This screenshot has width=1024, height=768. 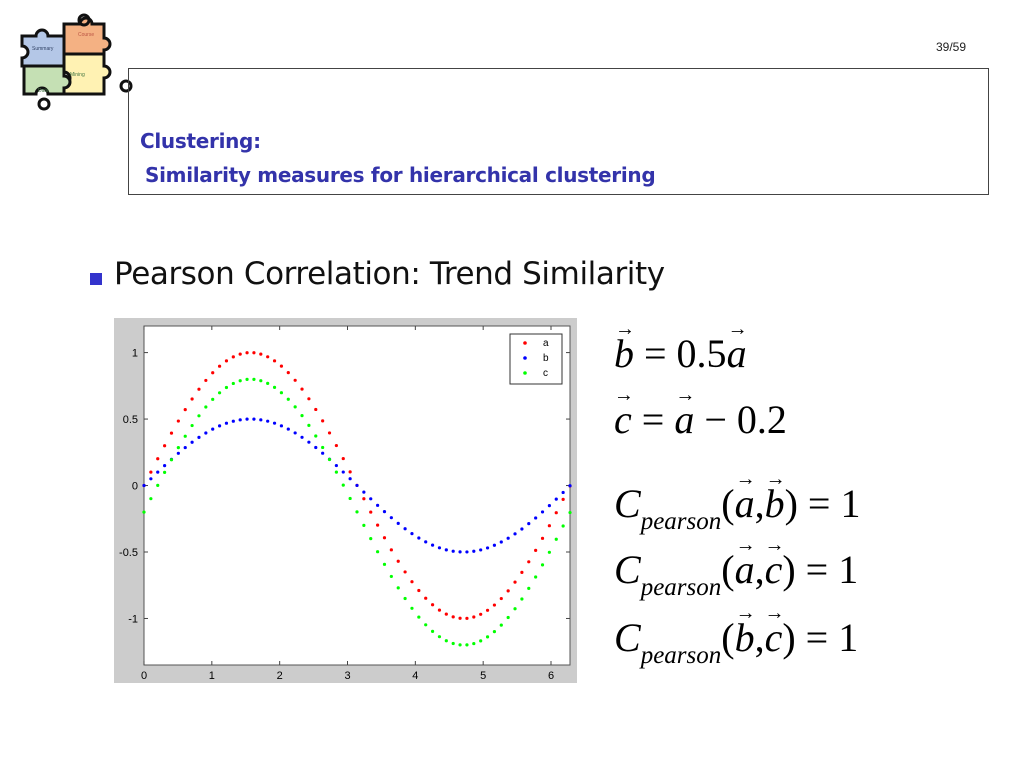 What do you see at coordinates (135, 487) in the screenshot?
I see `y-tick-label: 0` at bounding box center [135, 487].